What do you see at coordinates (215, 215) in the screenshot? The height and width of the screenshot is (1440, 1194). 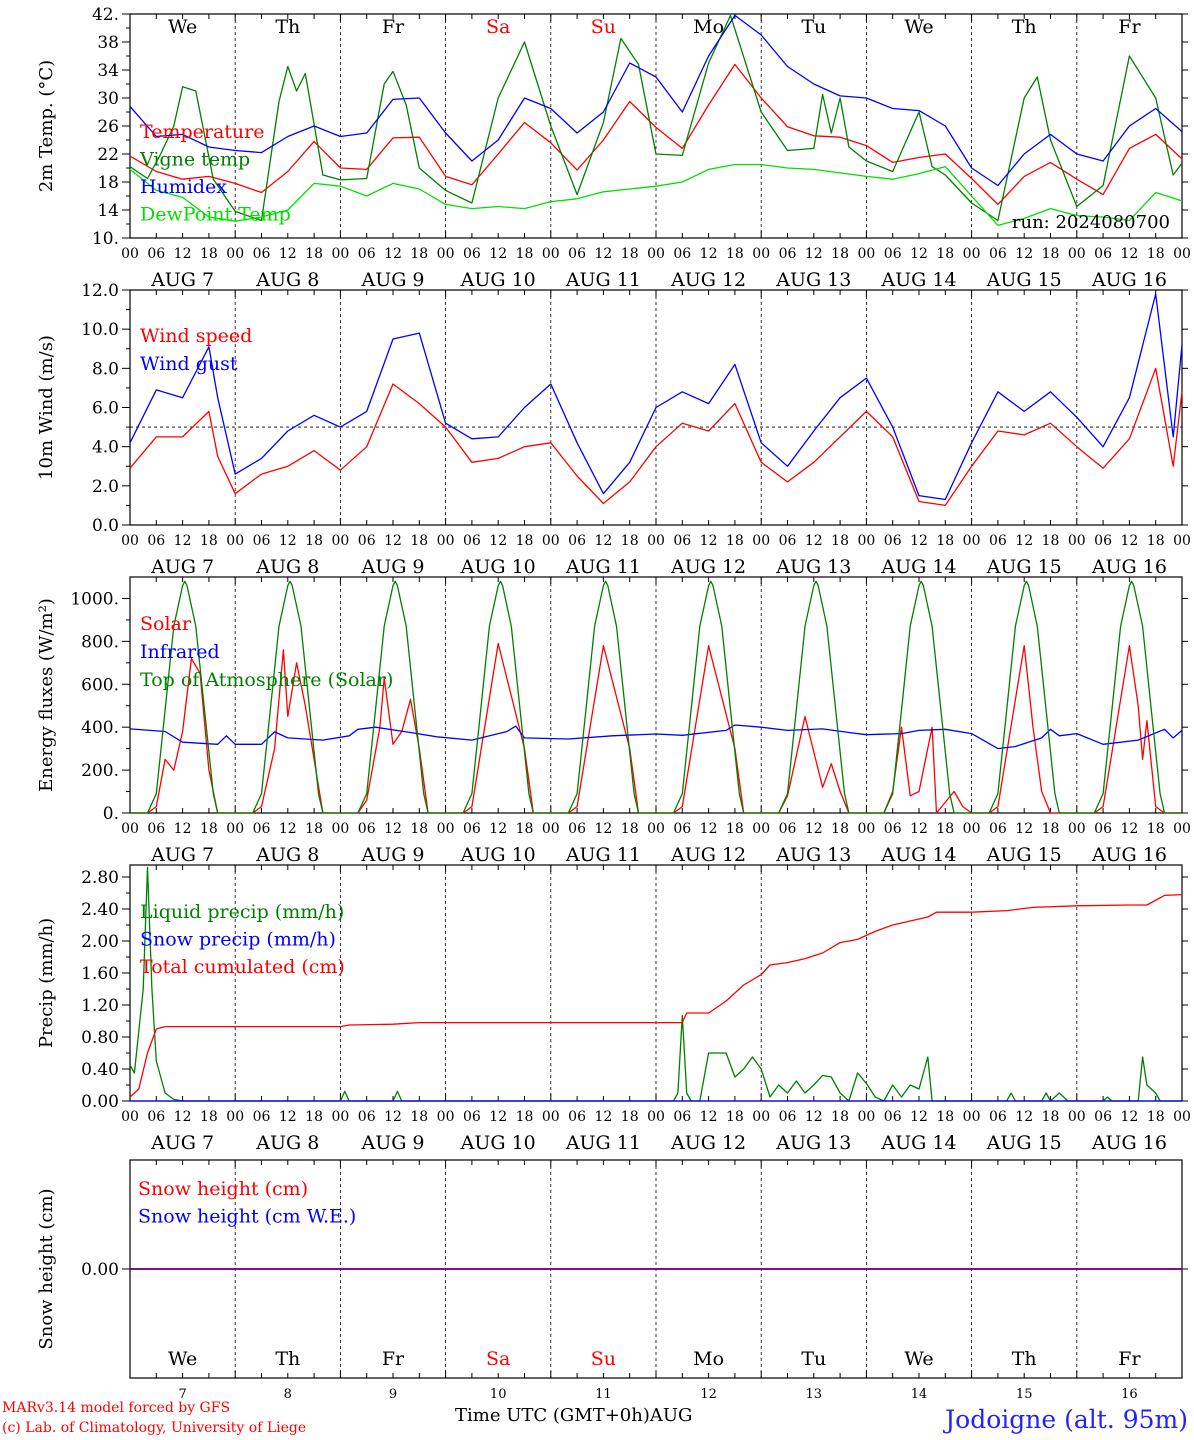 I see `legend-entry: DewPoint Temp` at bounding box center [215, 215].